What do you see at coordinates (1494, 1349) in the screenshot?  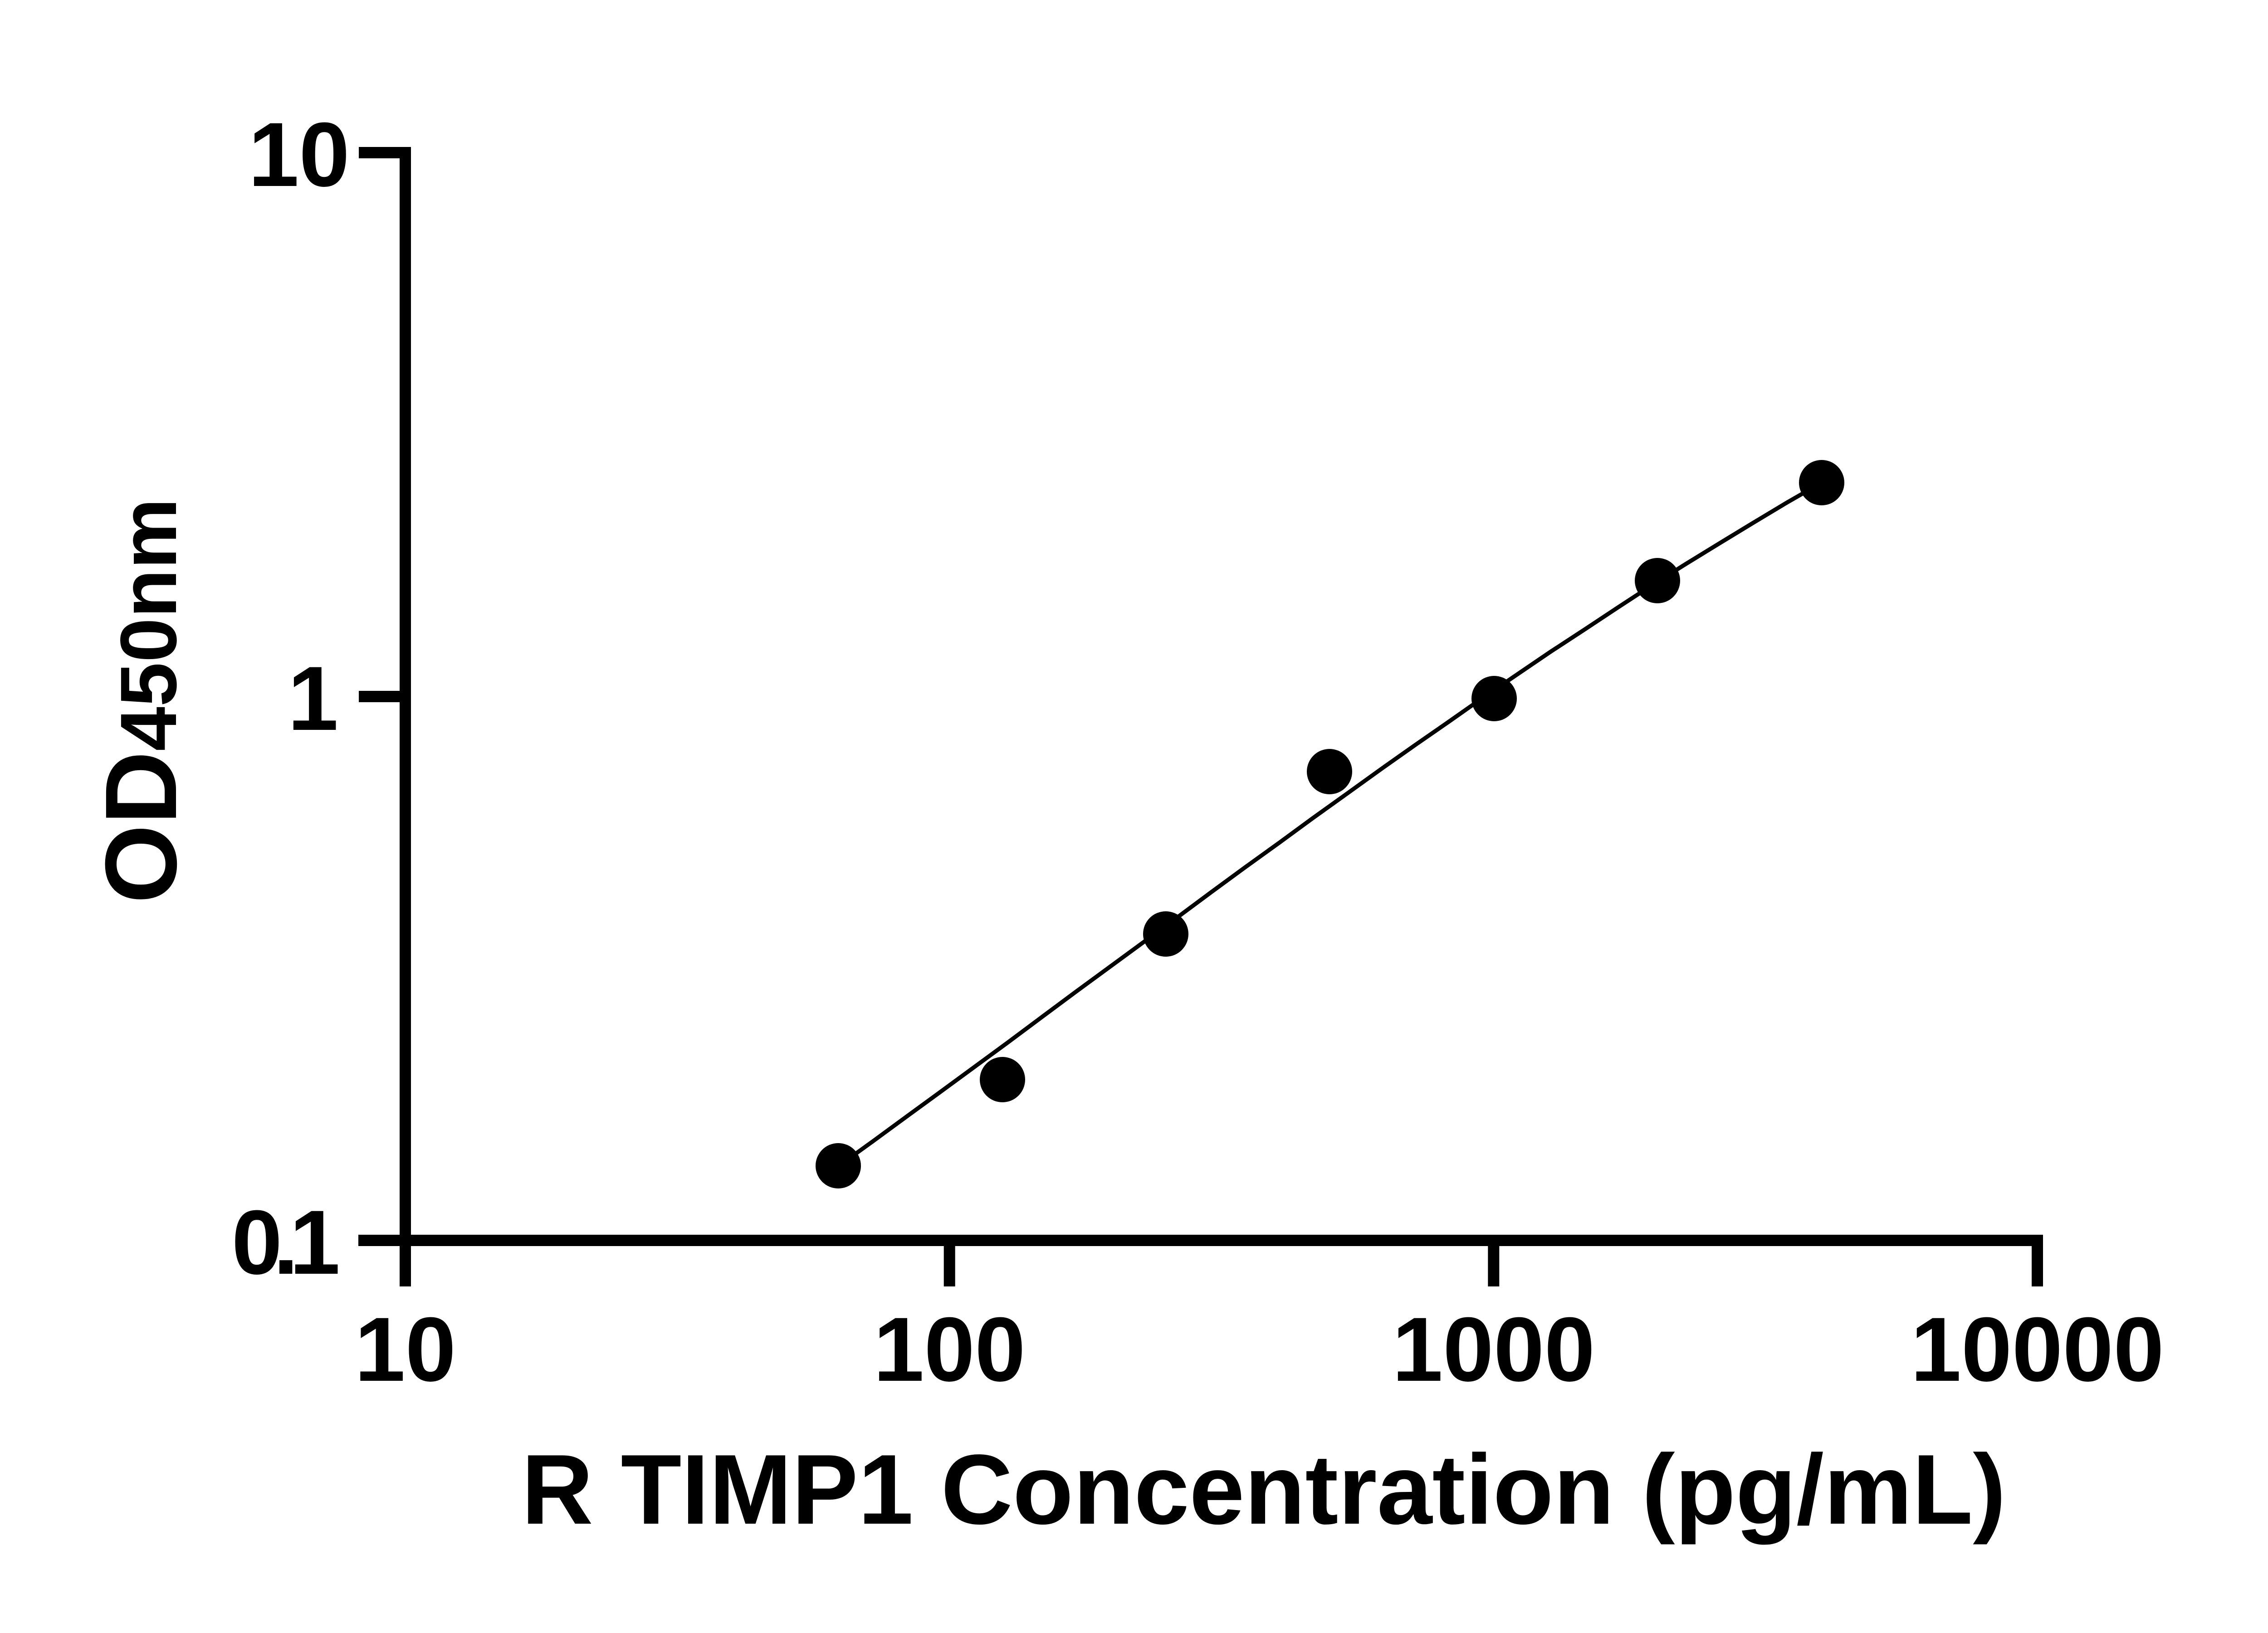 I see `svg-text: 1000` at bounding box center [1494, 1349].